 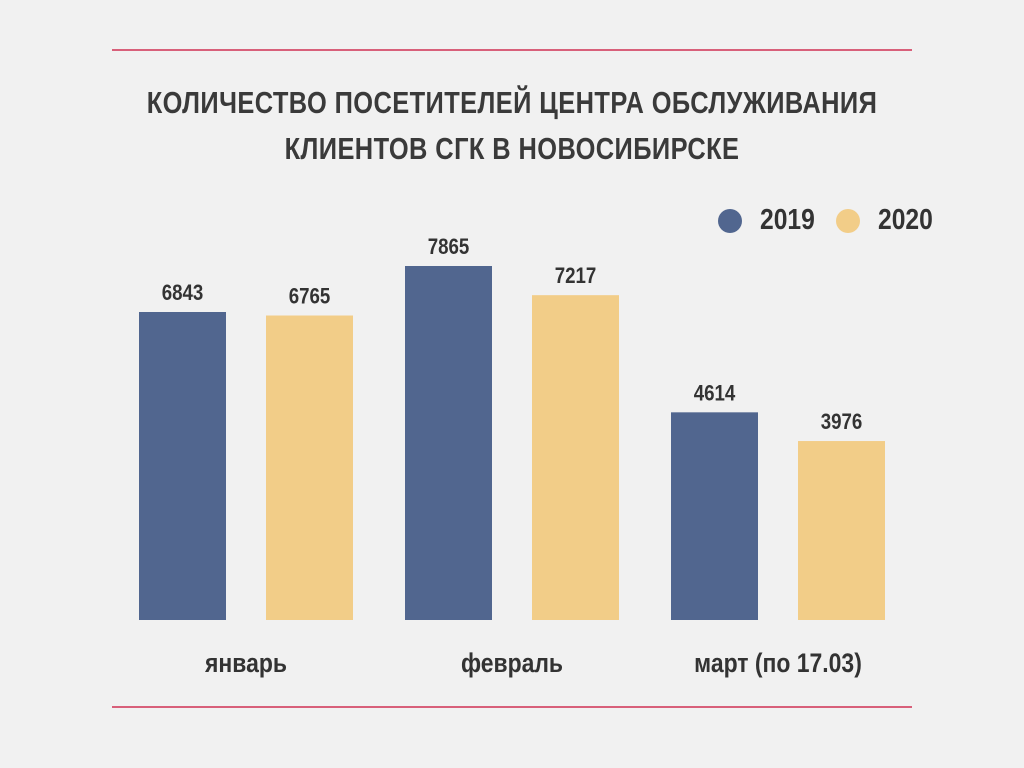 What do you see at coordinates (449, 248) in the screenshot?
I see `data-label-2019-1: 7865` at bounding box center [449, 248].